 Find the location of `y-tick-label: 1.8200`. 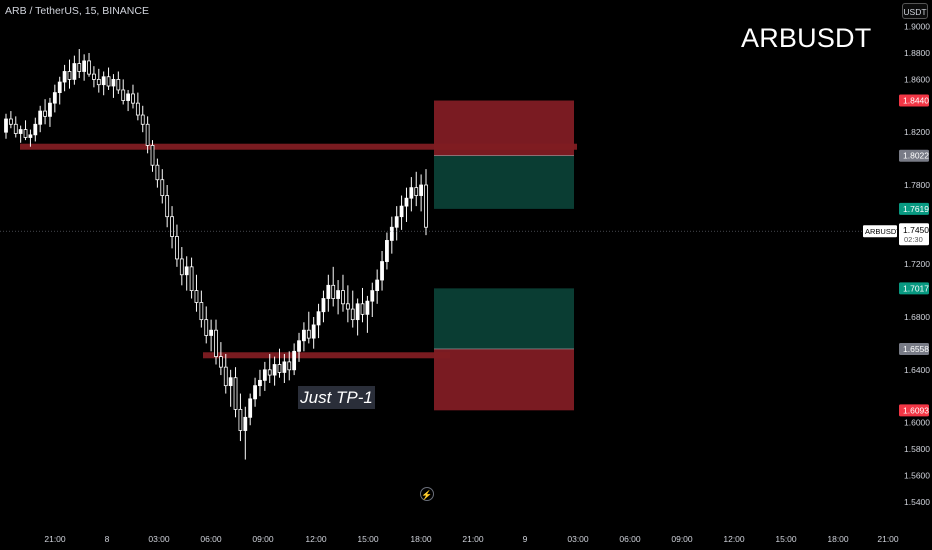

y-tick-label: 1.8200 is located at coordinates (917, 132).